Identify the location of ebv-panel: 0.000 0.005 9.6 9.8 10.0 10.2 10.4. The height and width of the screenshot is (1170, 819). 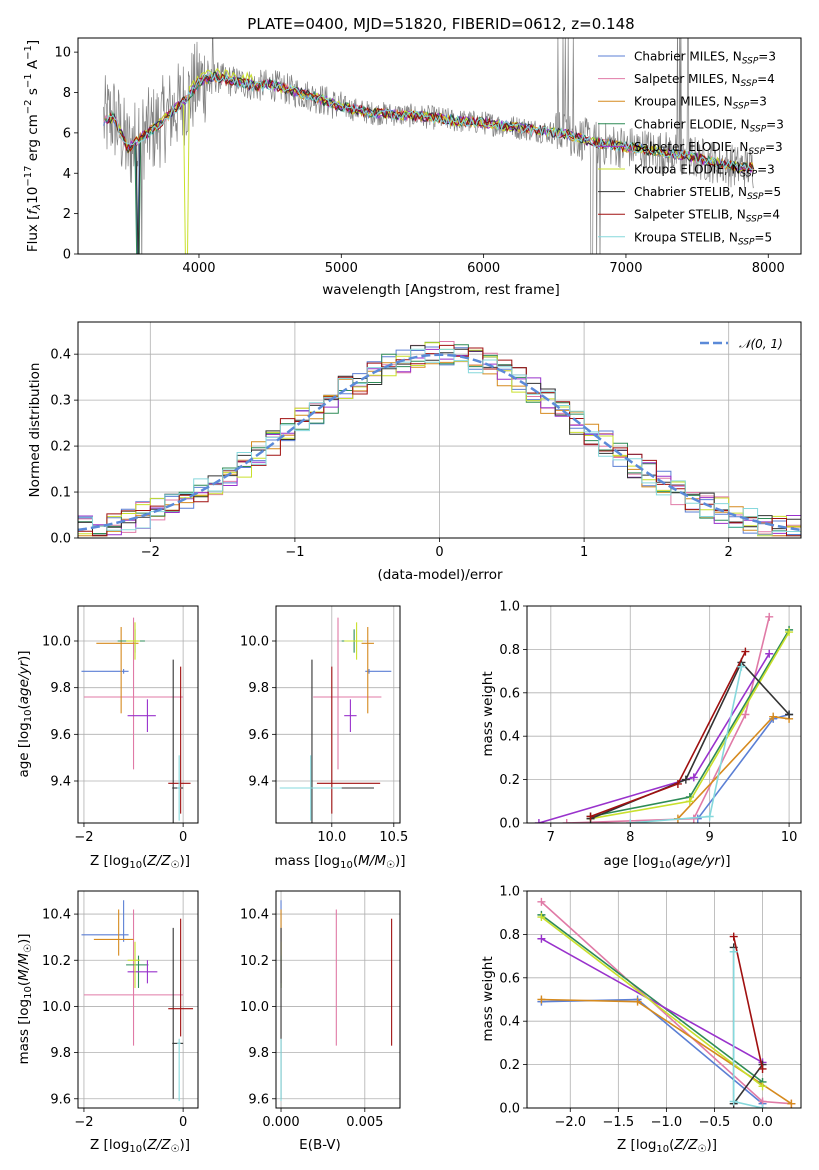
(320, 1010).